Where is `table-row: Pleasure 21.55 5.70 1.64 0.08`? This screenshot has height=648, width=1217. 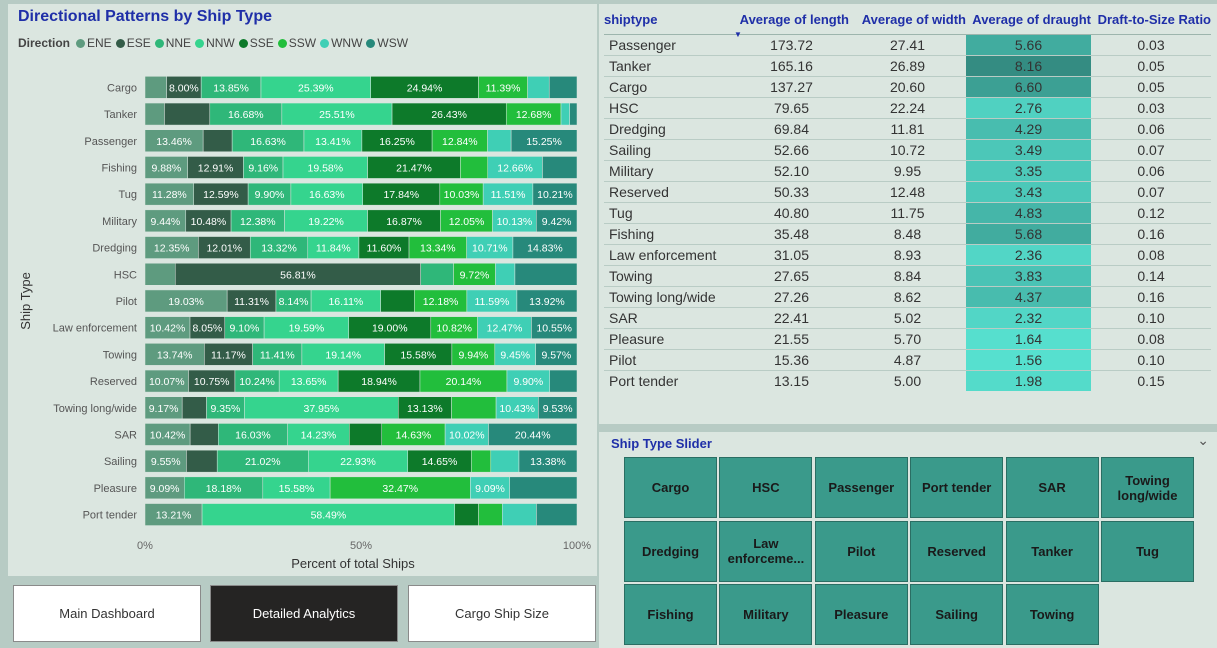 table-row: Pleasure 21.55 5.70 1.64 0.08 is located at coordinates (907, 338).